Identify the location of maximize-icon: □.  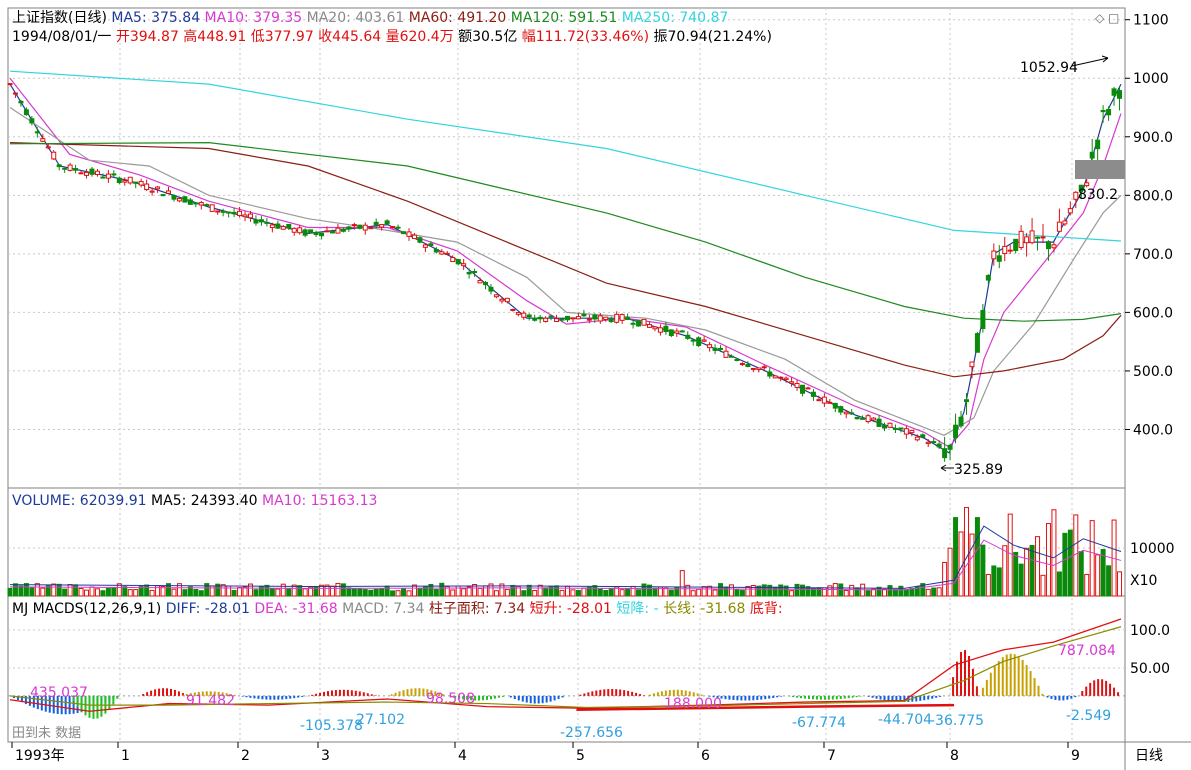
(1113, 18).